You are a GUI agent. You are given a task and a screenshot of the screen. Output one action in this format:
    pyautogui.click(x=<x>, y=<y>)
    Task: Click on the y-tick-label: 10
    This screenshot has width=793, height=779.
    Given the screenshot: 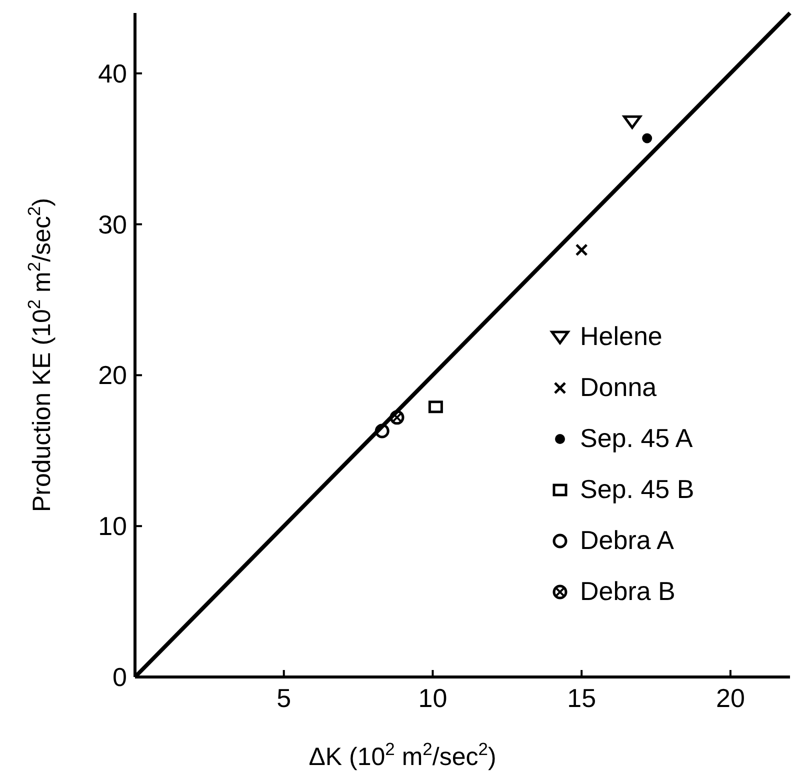 What is the action you would take?
    pyautogui.click(x=112, y=526)
    